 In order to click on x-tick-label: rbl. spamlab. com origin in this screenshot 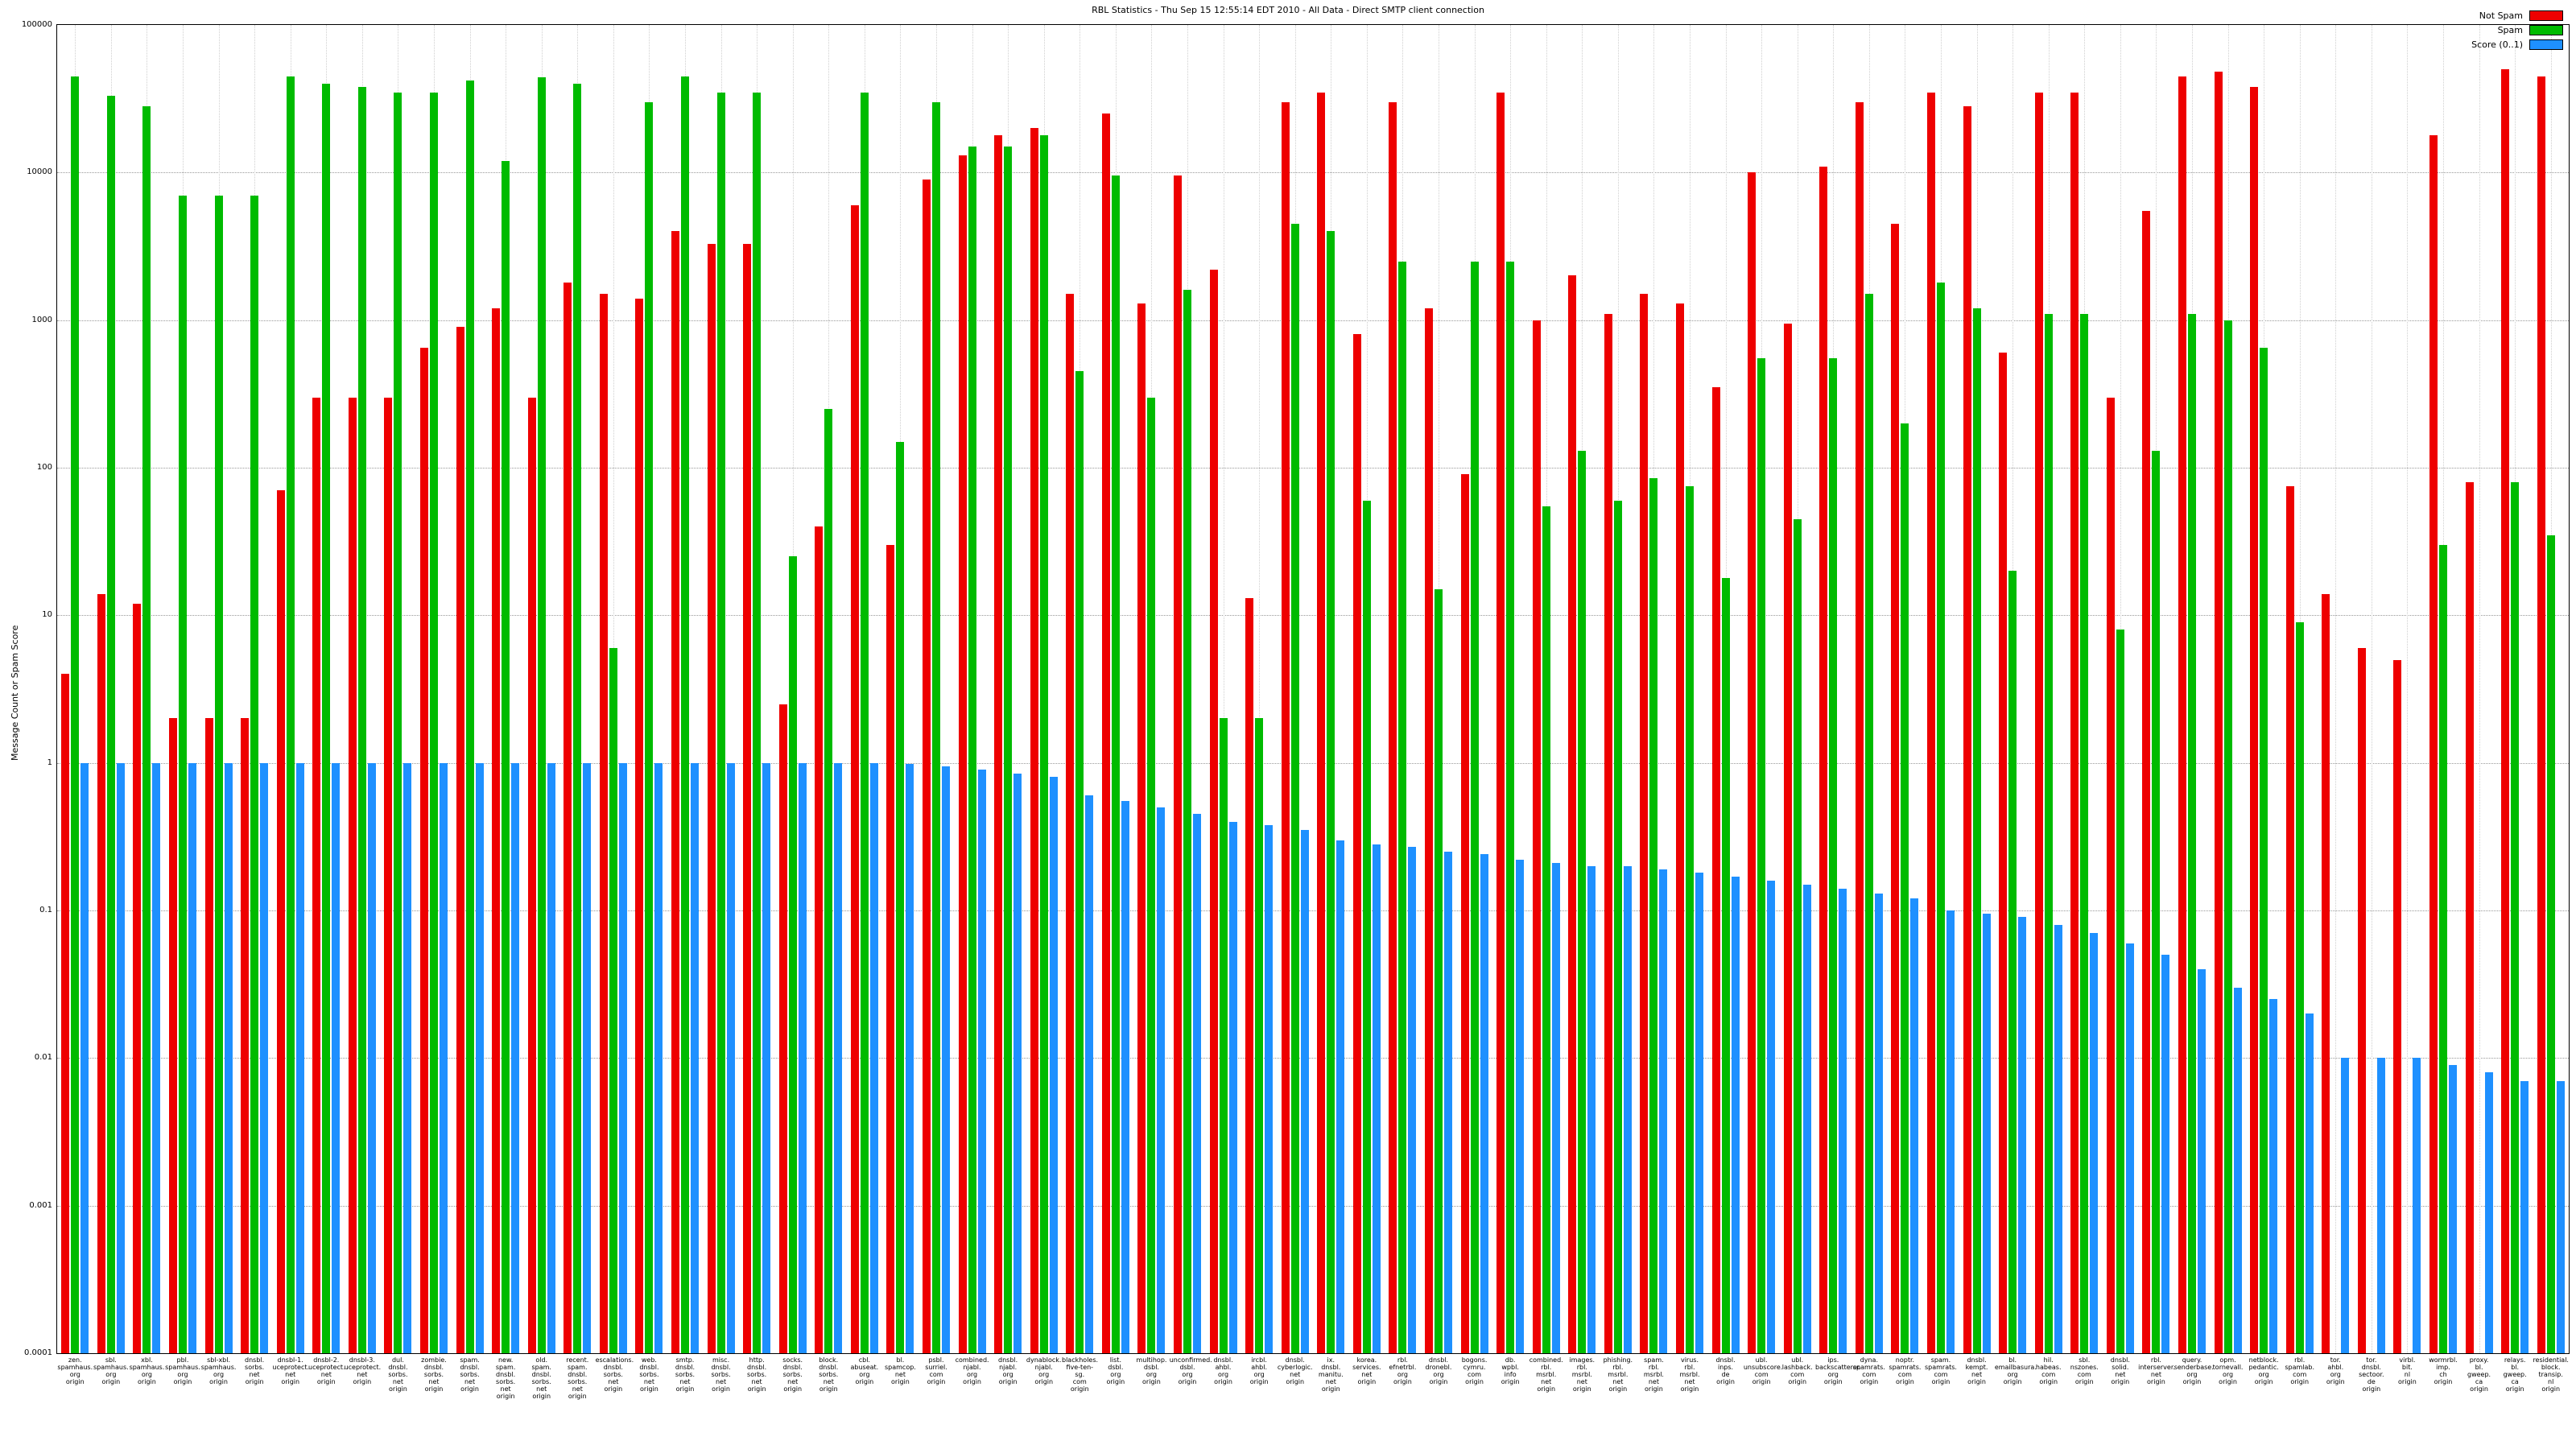, I will do `click(2300, 1370)`.